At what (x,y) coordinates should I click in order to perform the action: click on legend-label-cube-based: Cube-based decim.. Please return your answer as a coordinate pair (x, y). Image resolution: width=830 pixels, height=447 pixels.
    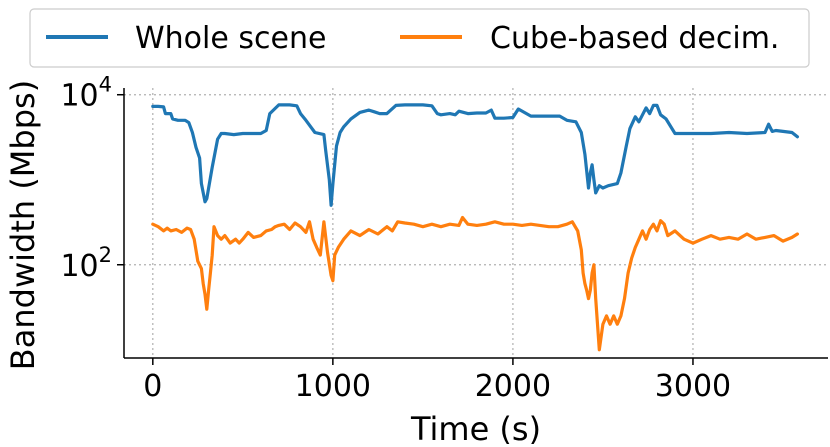
    Looking at the image, I should click on (634, 38).